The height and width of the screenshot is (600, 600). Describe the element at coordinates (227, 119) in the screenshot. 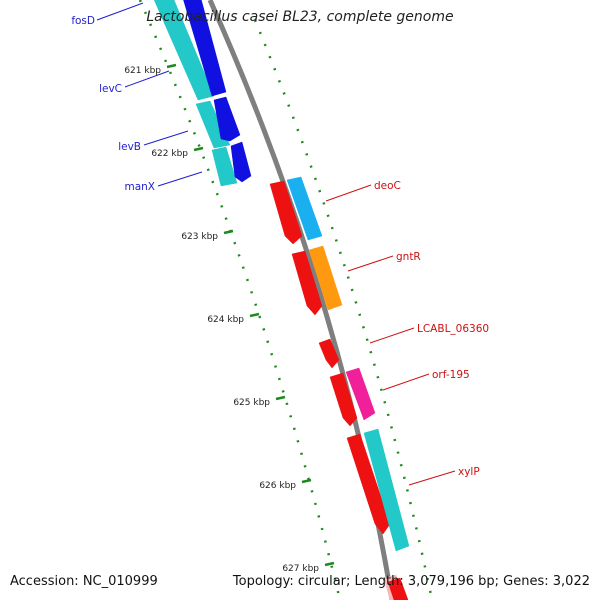

I see `gene-block-levC-outer` at that location.